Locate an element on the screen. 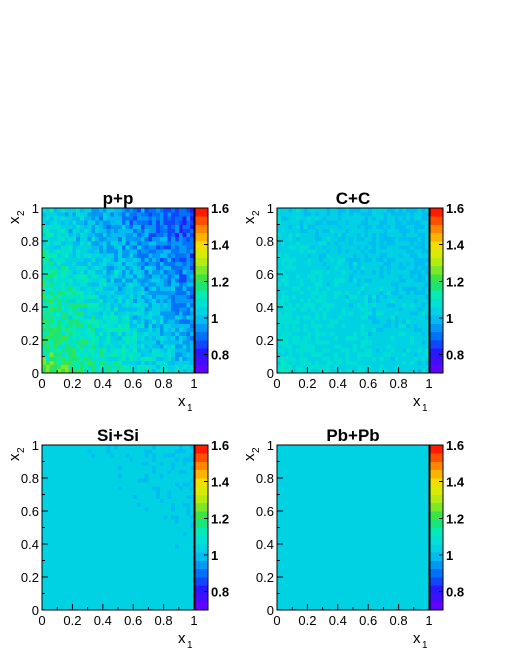 The image size is (505, 654). x-tick-label: 0.8 is located at coordinates (164, 620).